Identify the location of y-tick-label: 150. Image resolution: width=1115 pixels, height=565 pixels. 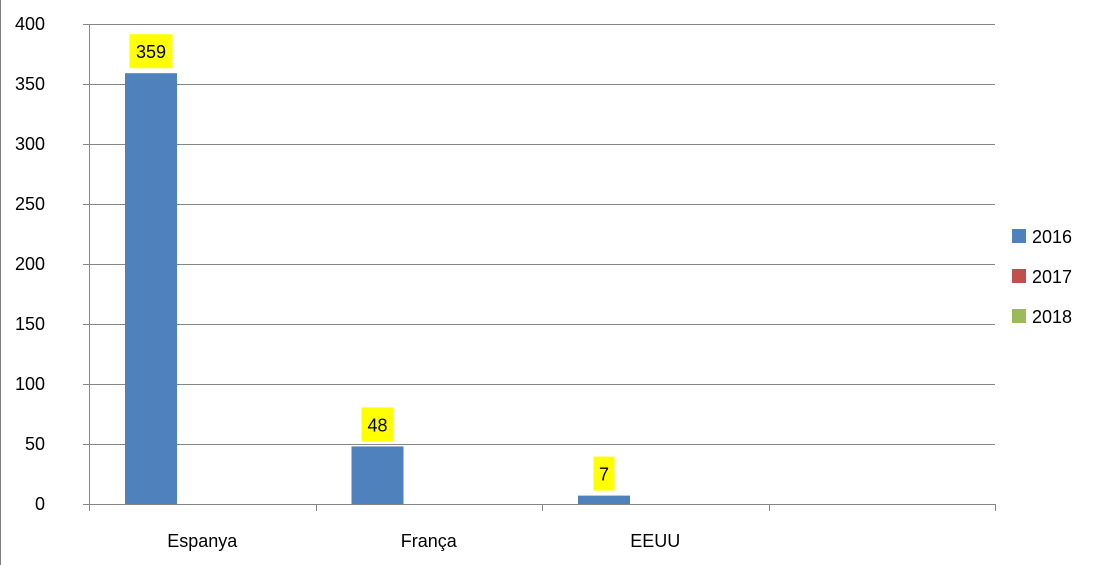
(30, 324).